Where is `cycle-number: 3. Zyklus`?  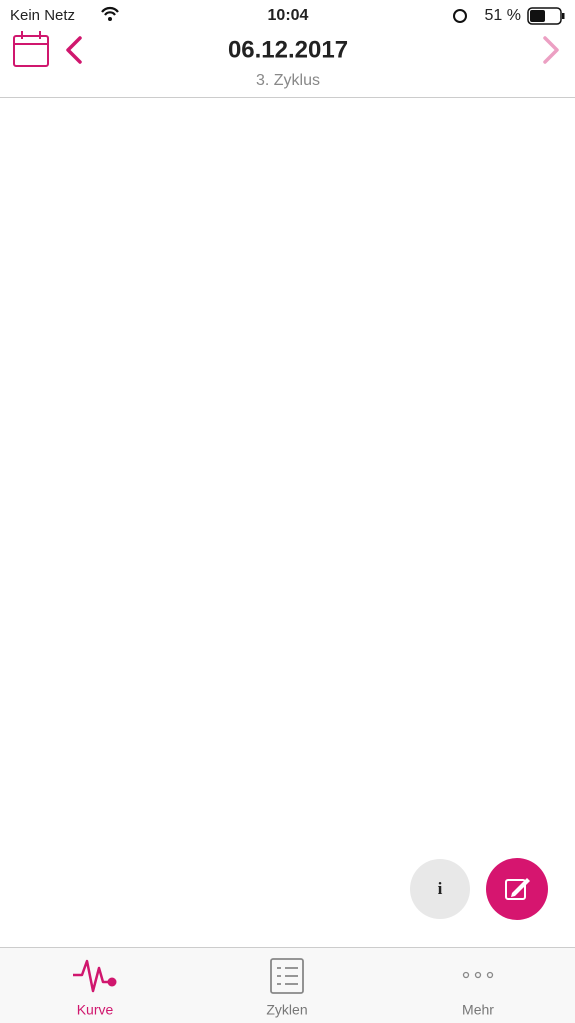
cycle-number: 3. Zyklus is located at coordinates (288, 80).